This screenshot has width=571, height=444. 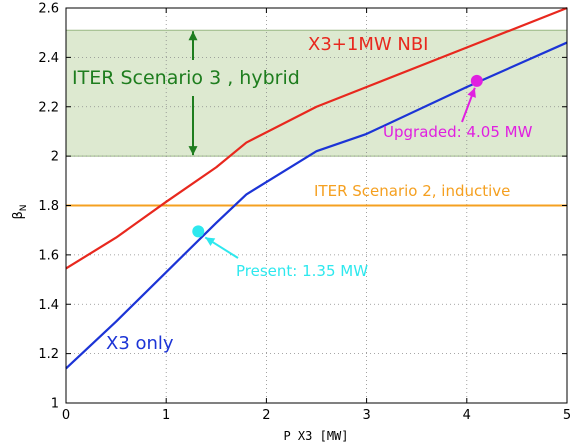 I want to click on band-arrow-up, so click(x=193, y=45).